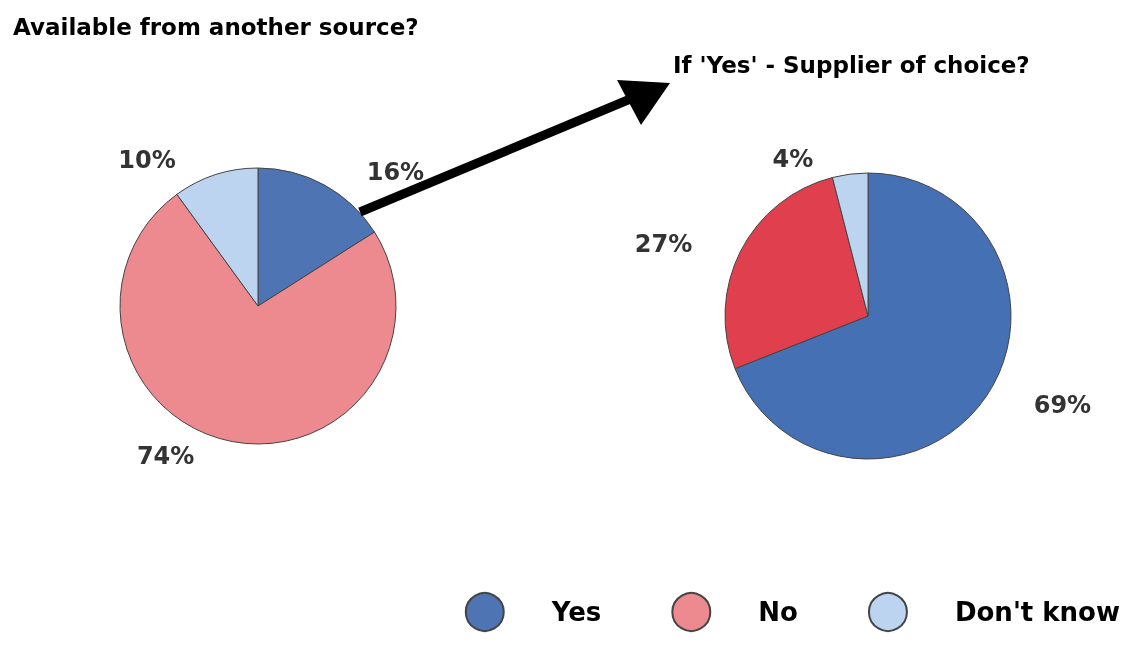 The image size is (1135, 649). What do you see at coordinates (1037, 612) in the screenshot?
I see `legend-label: Don't know` at bounding box center [1037, 612].